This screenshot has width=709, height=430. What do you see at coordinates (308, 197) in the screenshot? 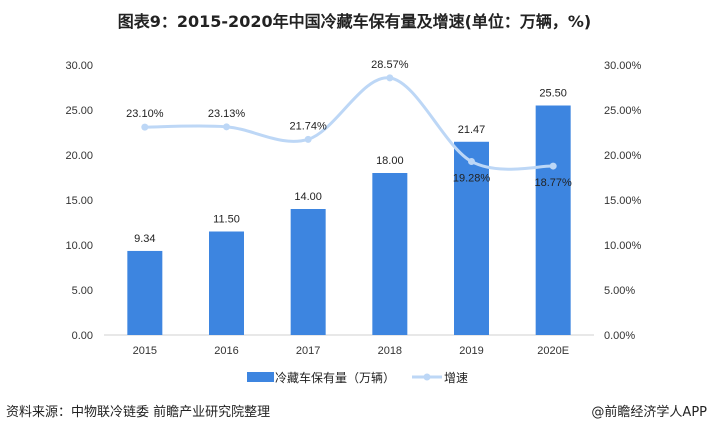
I see `bar-value-label: 14.00` at bounding box center [308, 197].